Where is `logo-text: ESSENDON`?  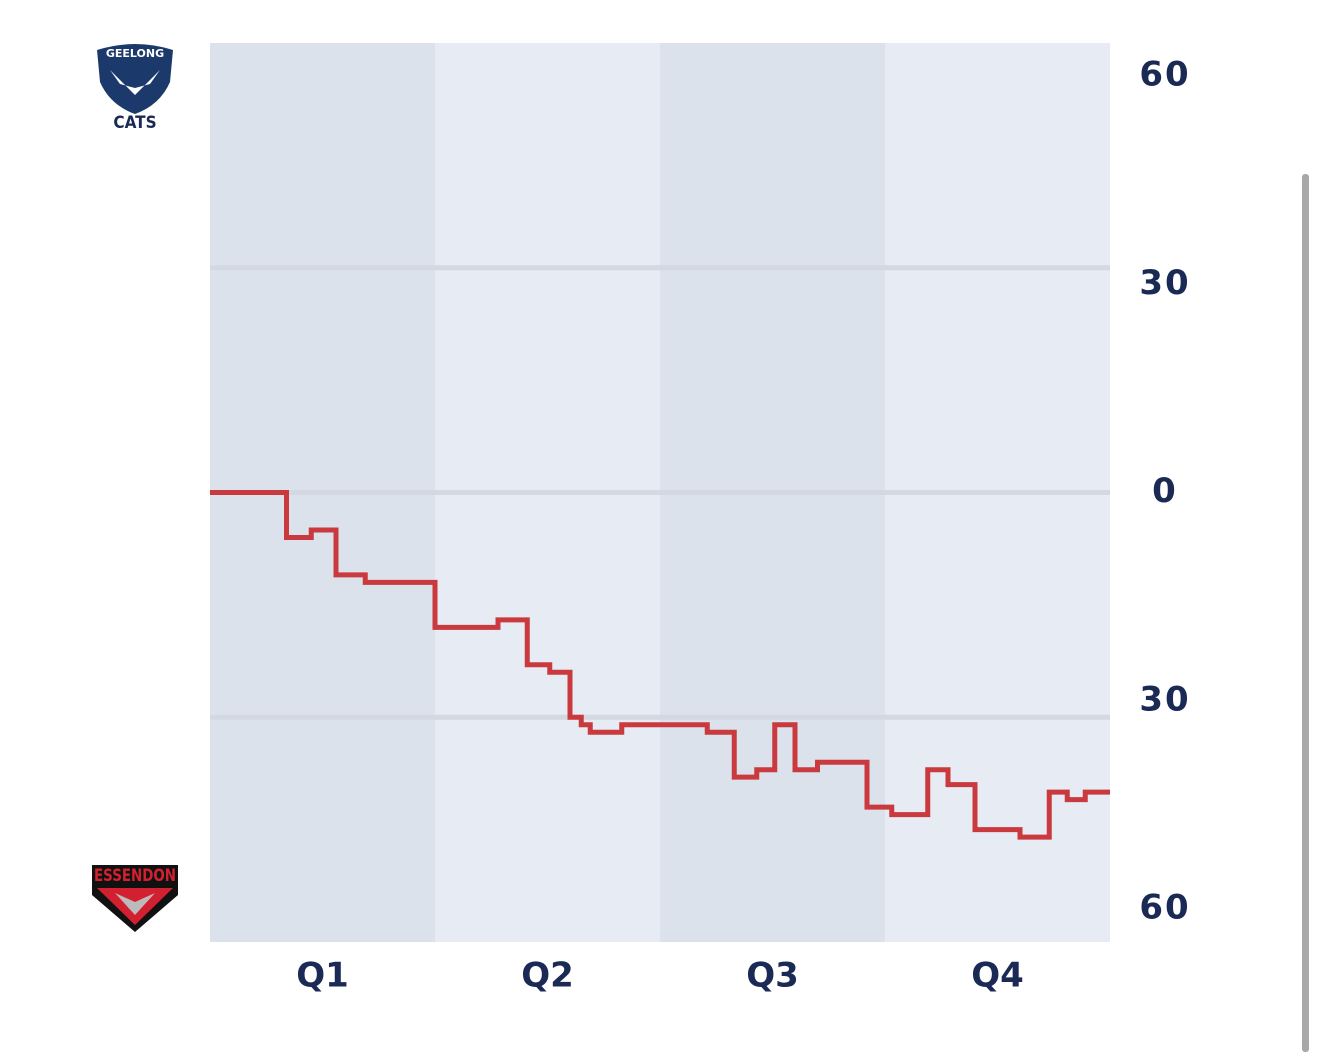 logo-text: ESSENDON is located at coordinates (135, 876).